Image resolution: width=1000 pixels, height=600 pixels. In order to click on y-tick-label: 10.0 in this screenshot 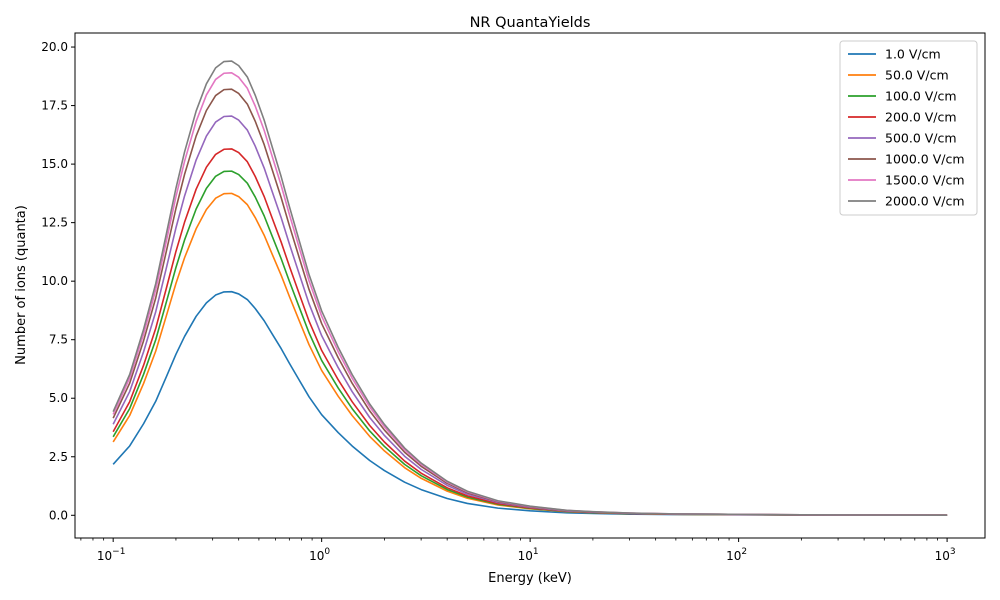, I will do `click(54, 281)`.